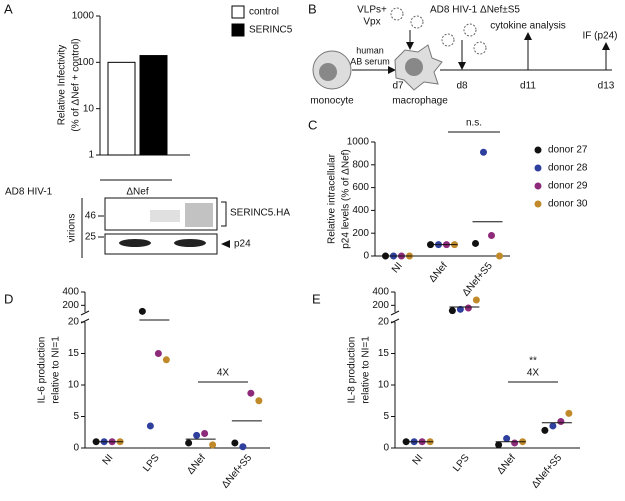  What do you see at coordinates (29, 192) in the screenshot?
I see `x-axis-label: AD8 HIV-1` at bounding box center [29, 192].